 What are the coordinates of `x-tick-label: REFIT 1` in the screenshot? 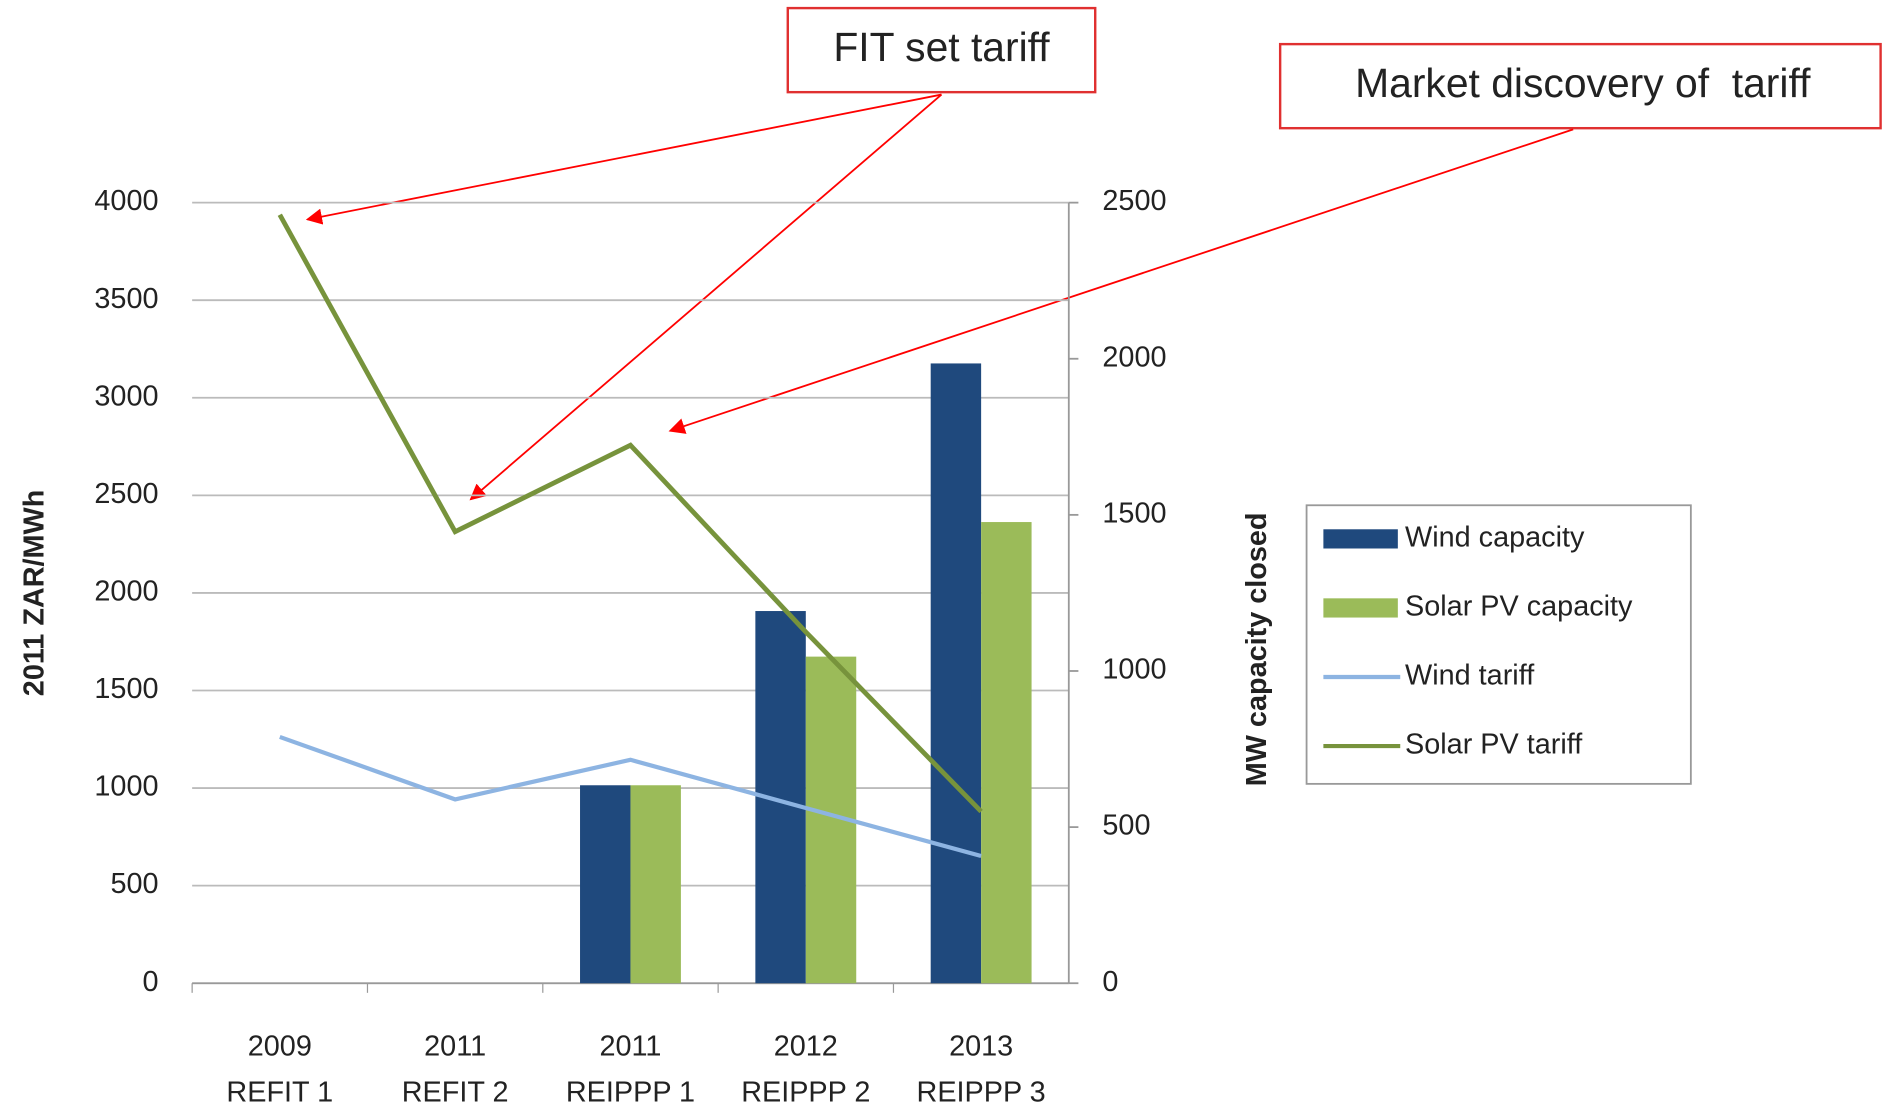 It's located at (279, 1092).